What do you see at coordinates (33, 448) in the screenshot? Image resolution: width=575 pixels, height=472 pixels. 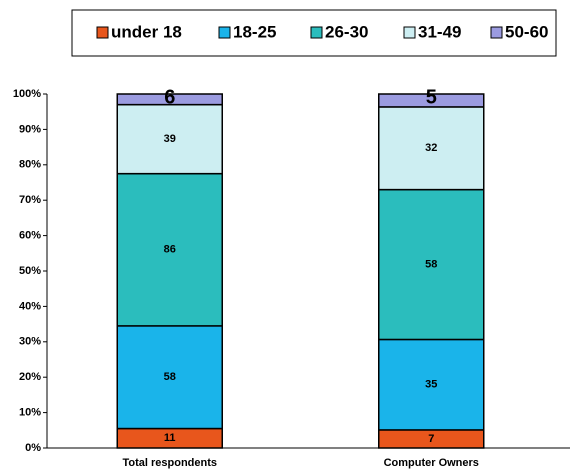 I see `y-tick-label: 0%` at bounding box center [33, 448].